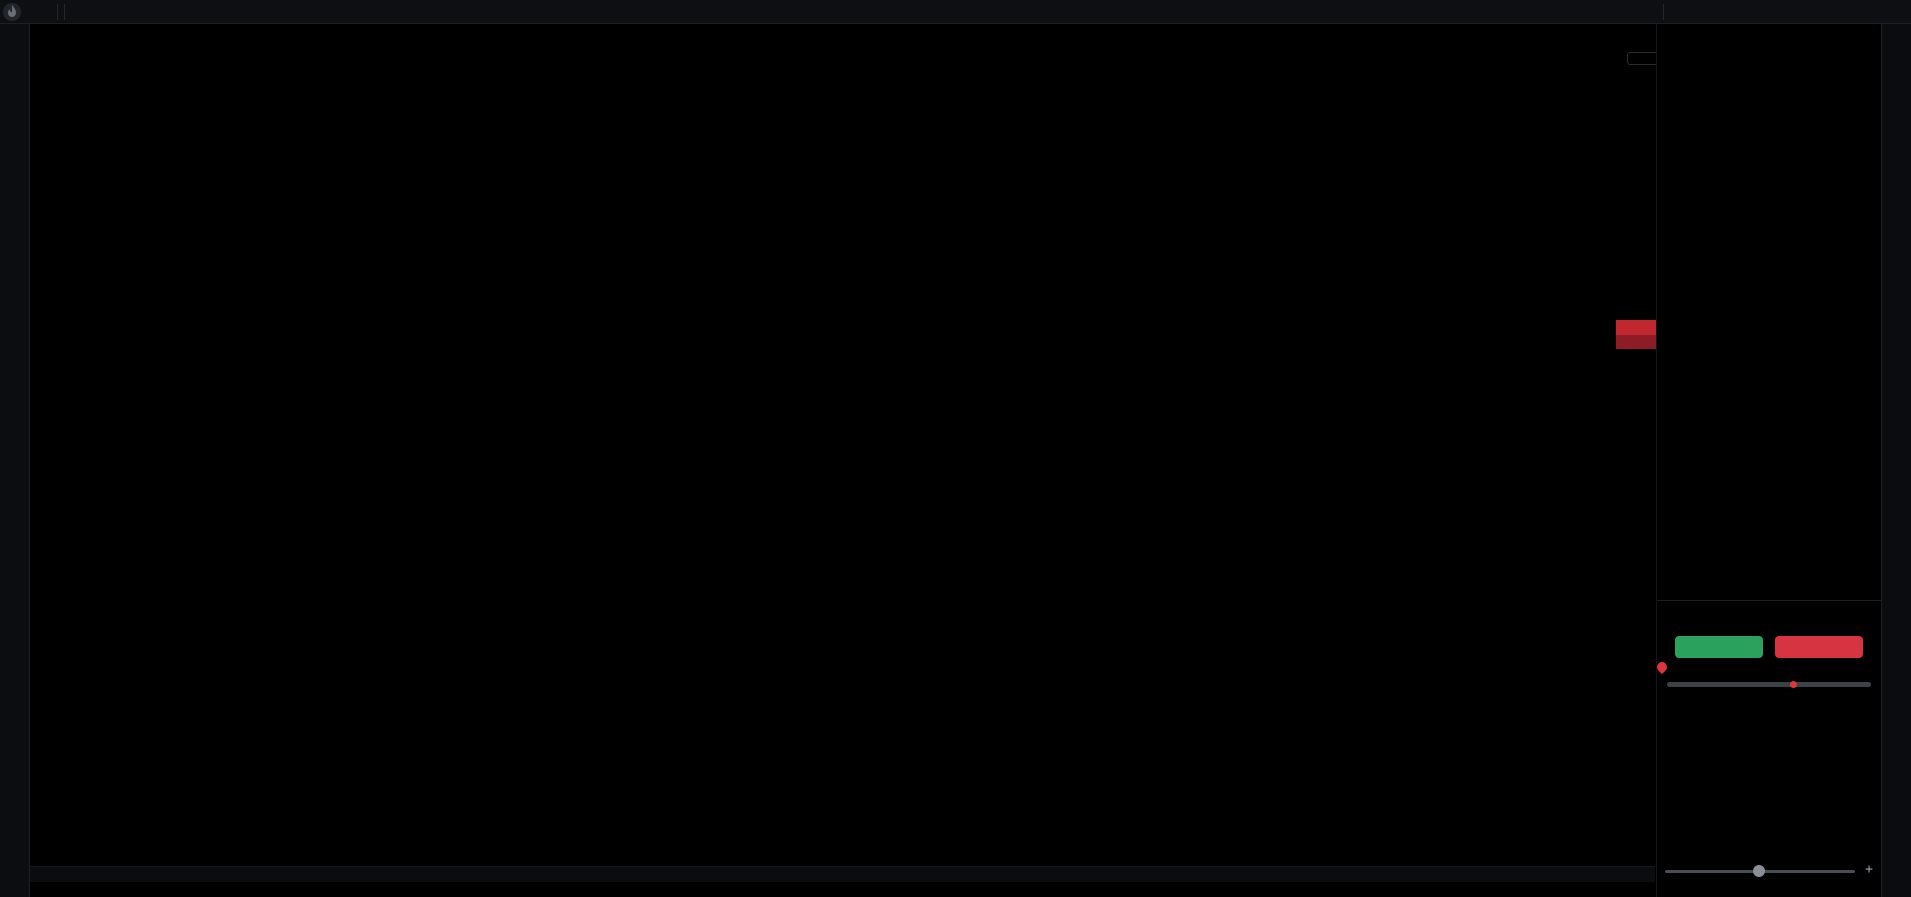 The height and width of the screenshot is (897, 1911). What do you see at coordinates (1719, 647) in the screenshot?
I see `buy-price-button` at bounding box center [1719, 647].